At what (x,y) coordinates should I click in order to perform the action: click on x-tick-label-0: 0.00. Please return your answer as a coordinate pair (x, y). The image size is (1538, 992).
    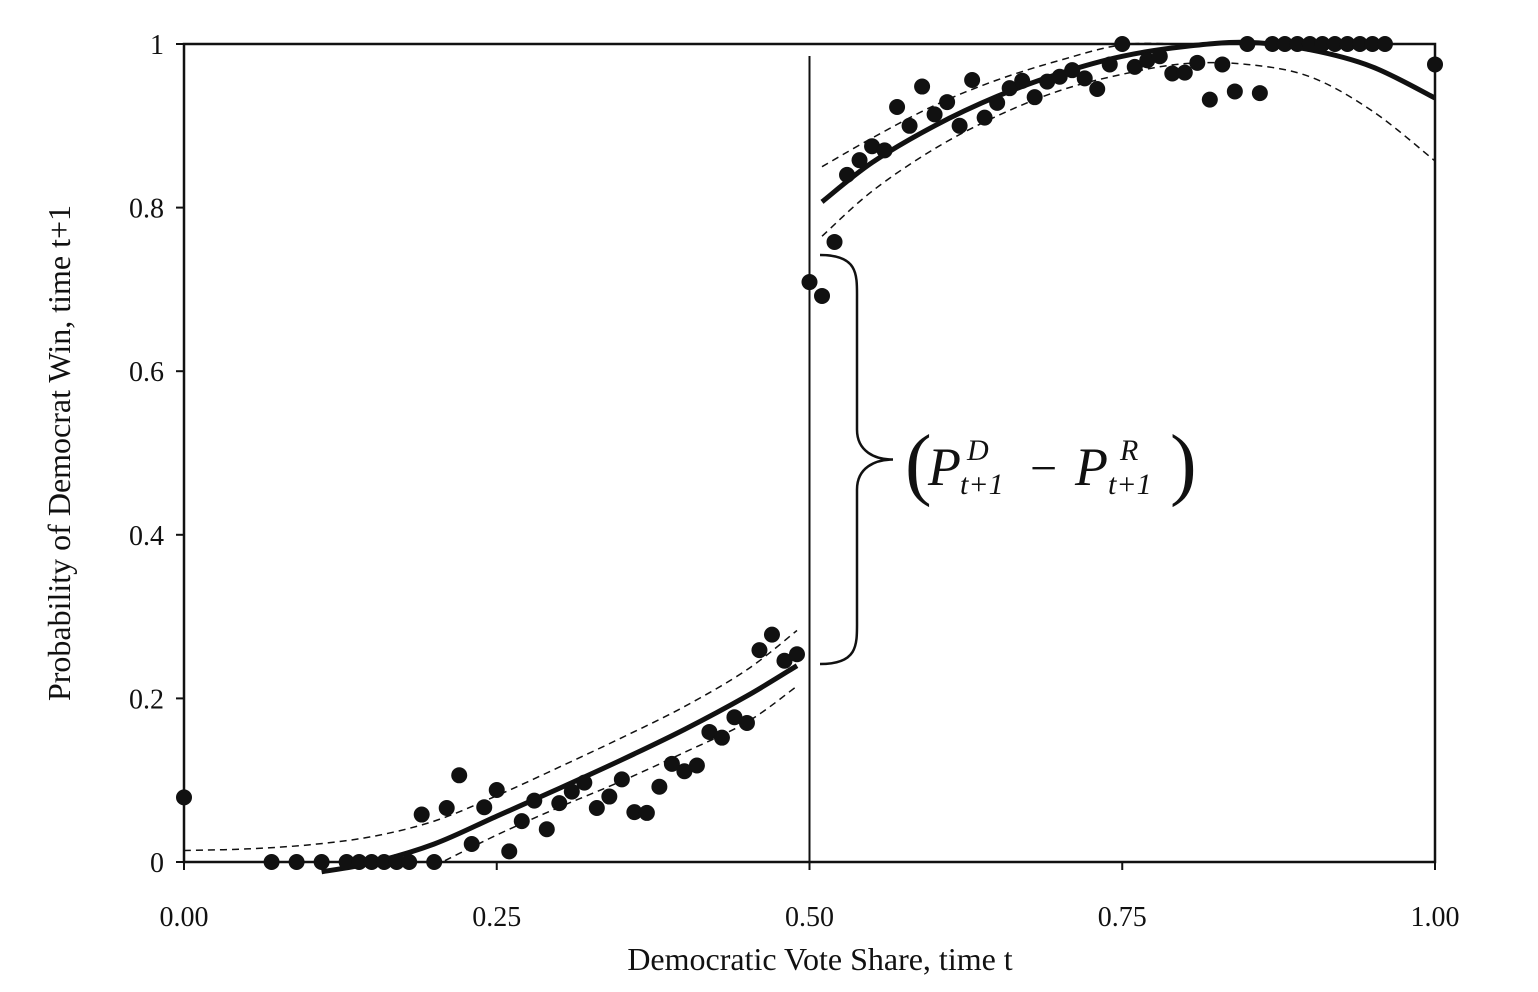
    Looking at the image, I should click on (184, 917).